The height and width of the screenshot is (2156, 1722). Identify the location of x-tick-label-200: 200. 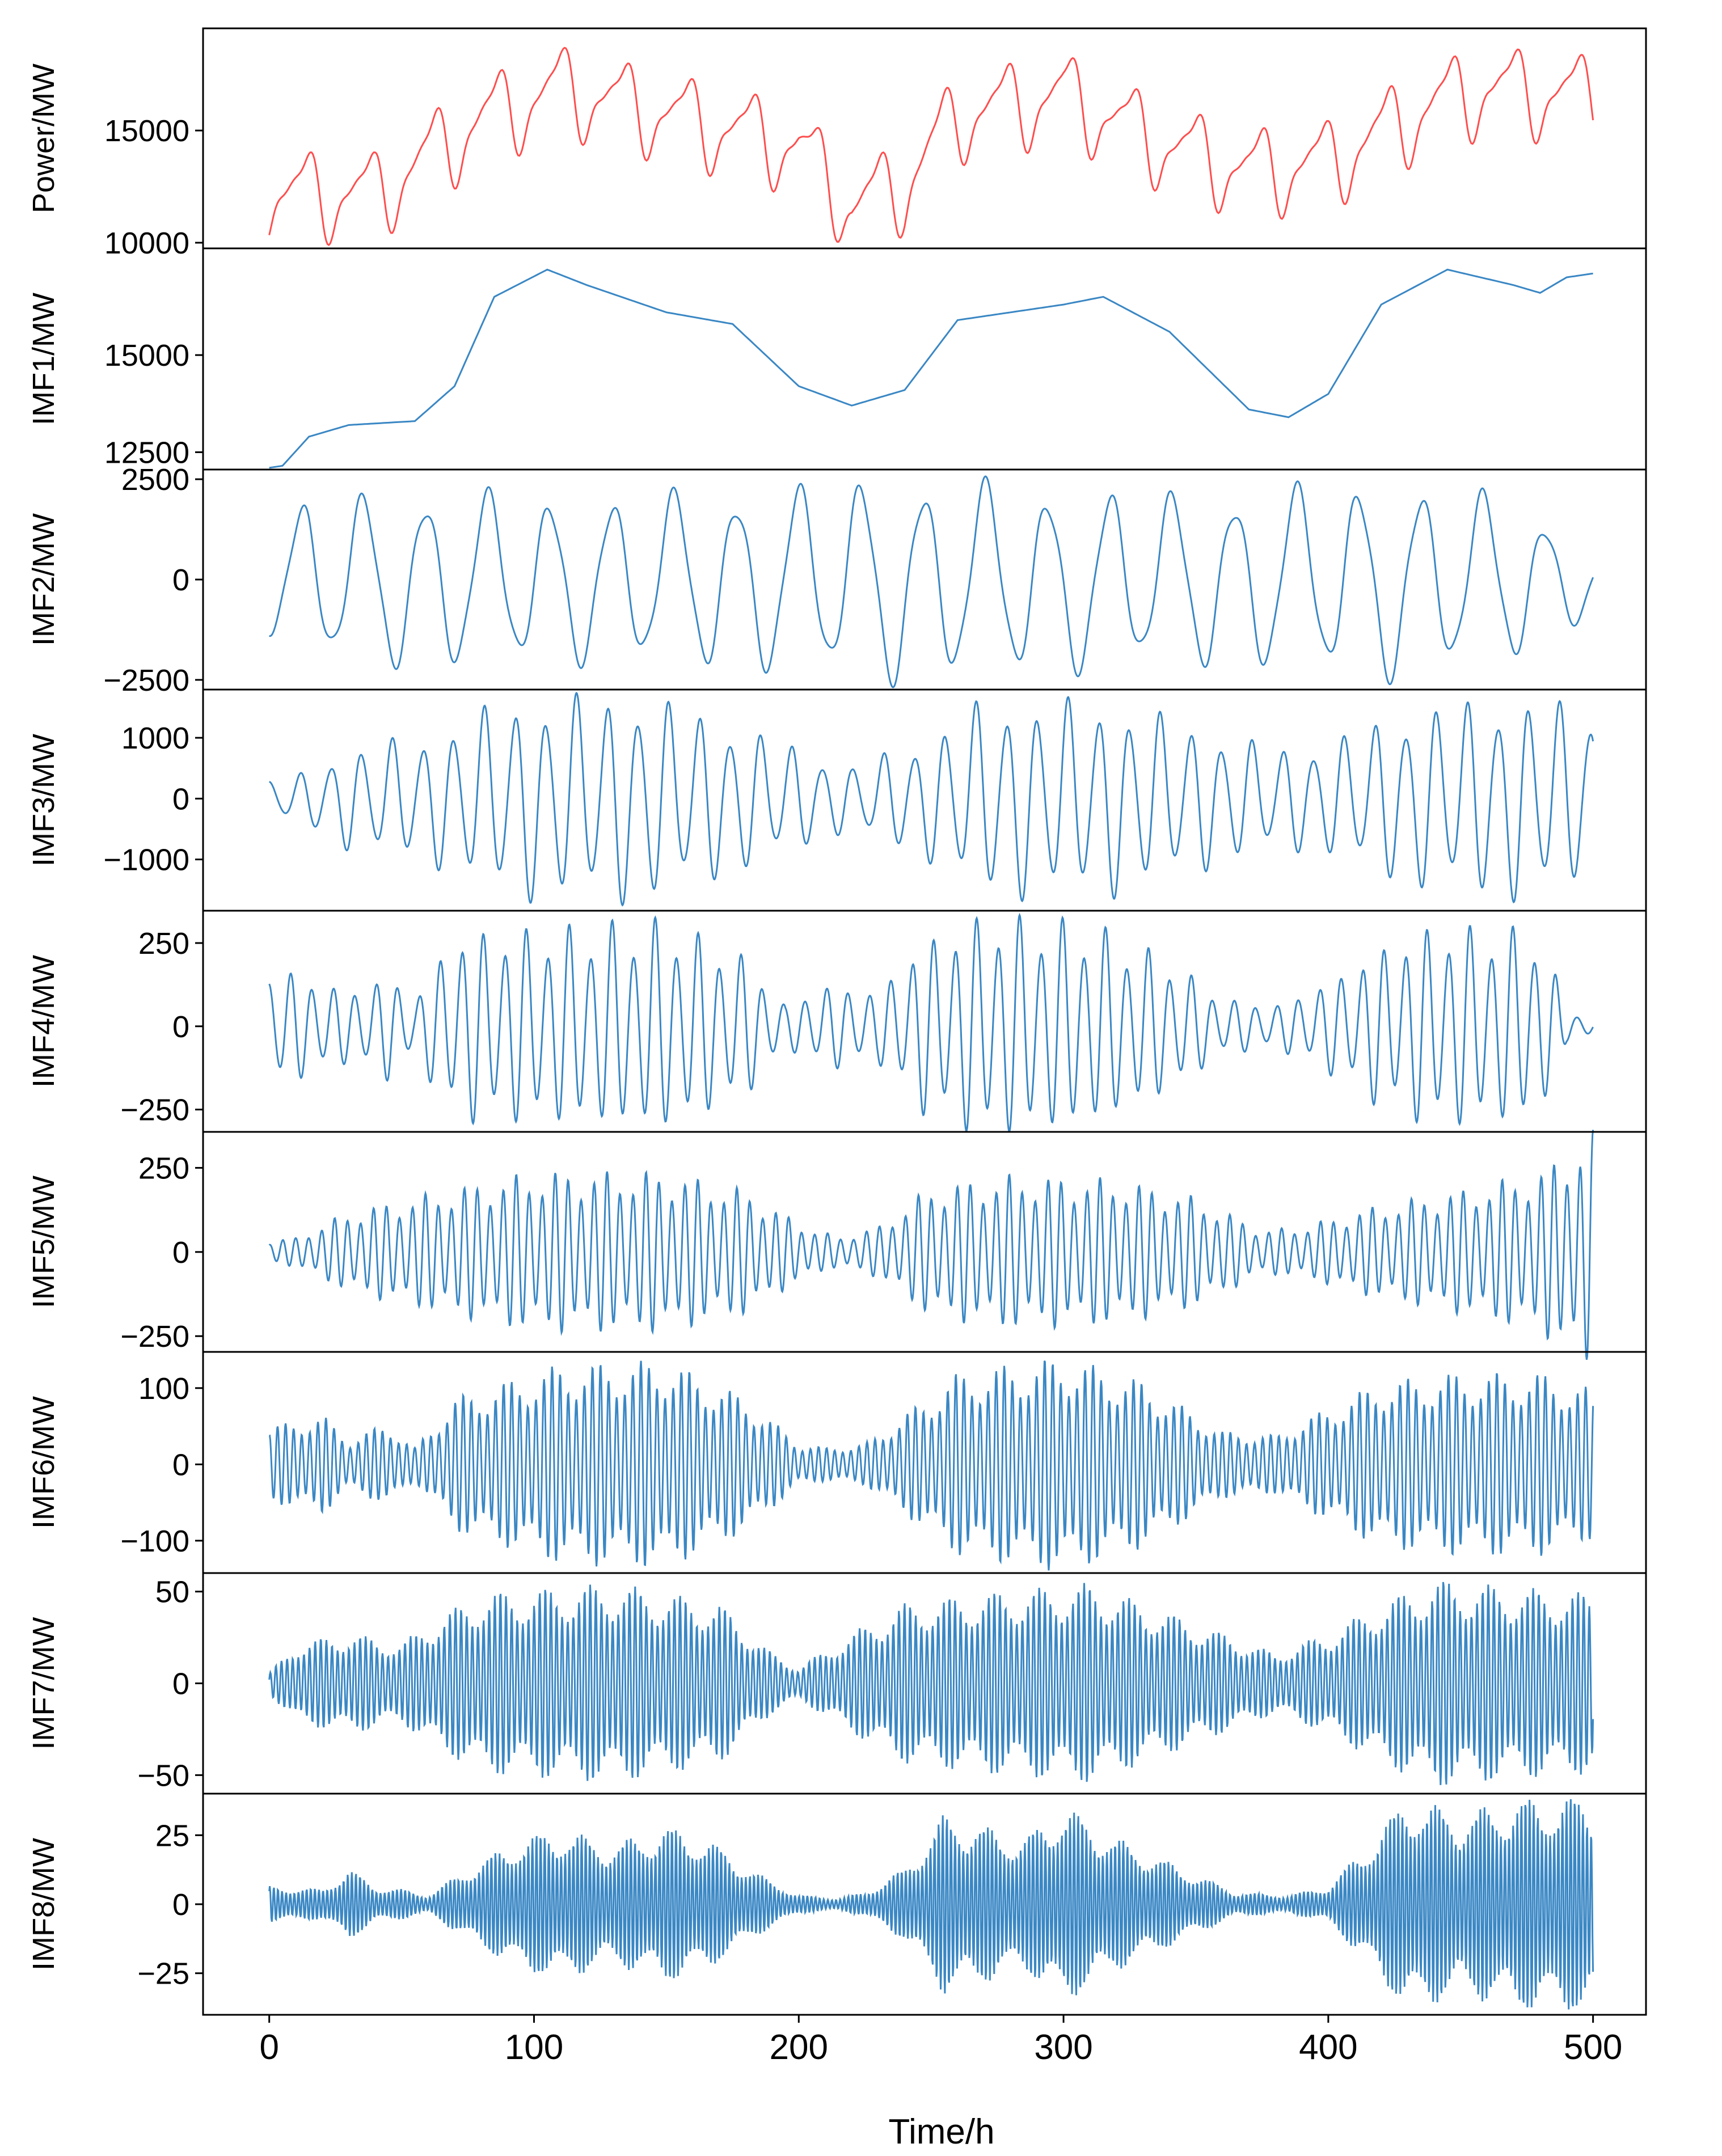
(799, 2047).